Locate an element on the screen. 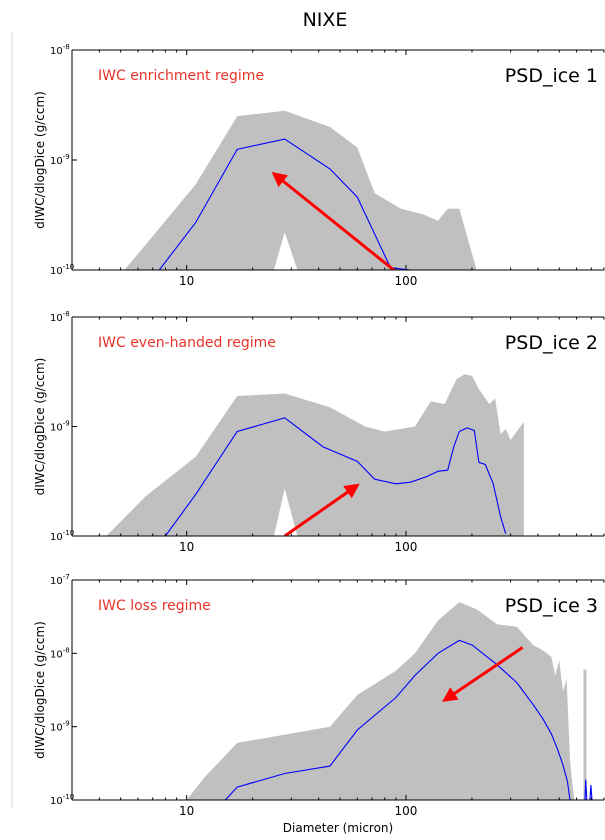 This screenshot has width=605, height=840. panel-title: PSD_ice 2 is located at coordinates (551, 343).